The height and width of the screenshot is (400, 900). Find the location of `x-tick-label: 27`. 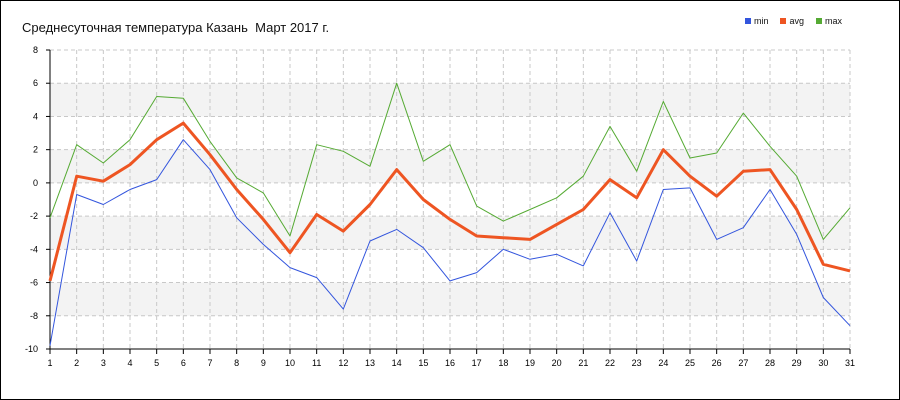

x-tick-label: 27 is located at coordinates (743, 363).